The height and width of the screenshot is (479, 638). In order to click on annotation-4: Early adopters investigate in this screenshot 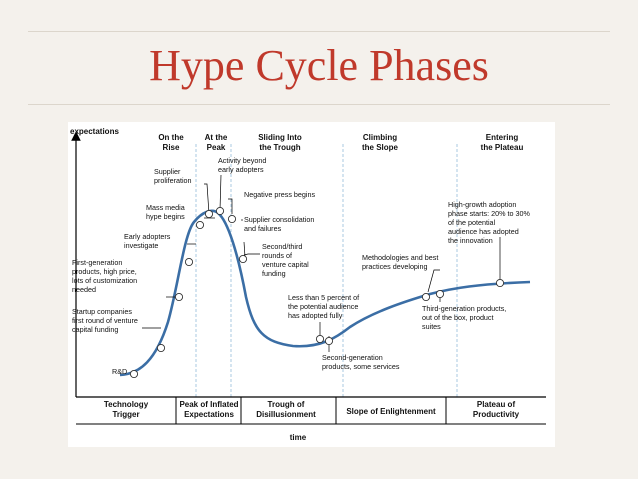, I will do `click(147, 241)`.